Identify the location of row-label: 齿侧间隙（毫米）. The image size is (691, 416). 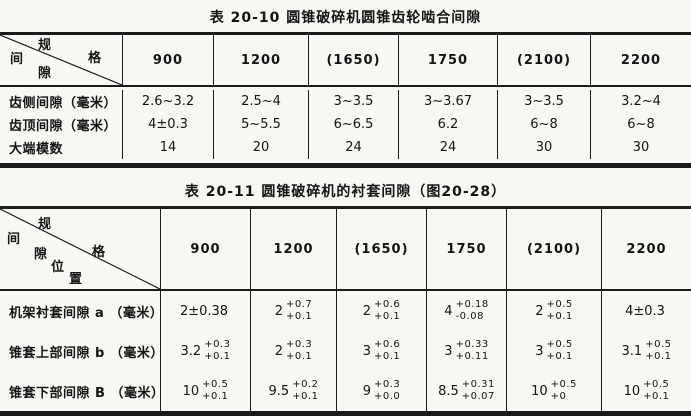
(63, 103).